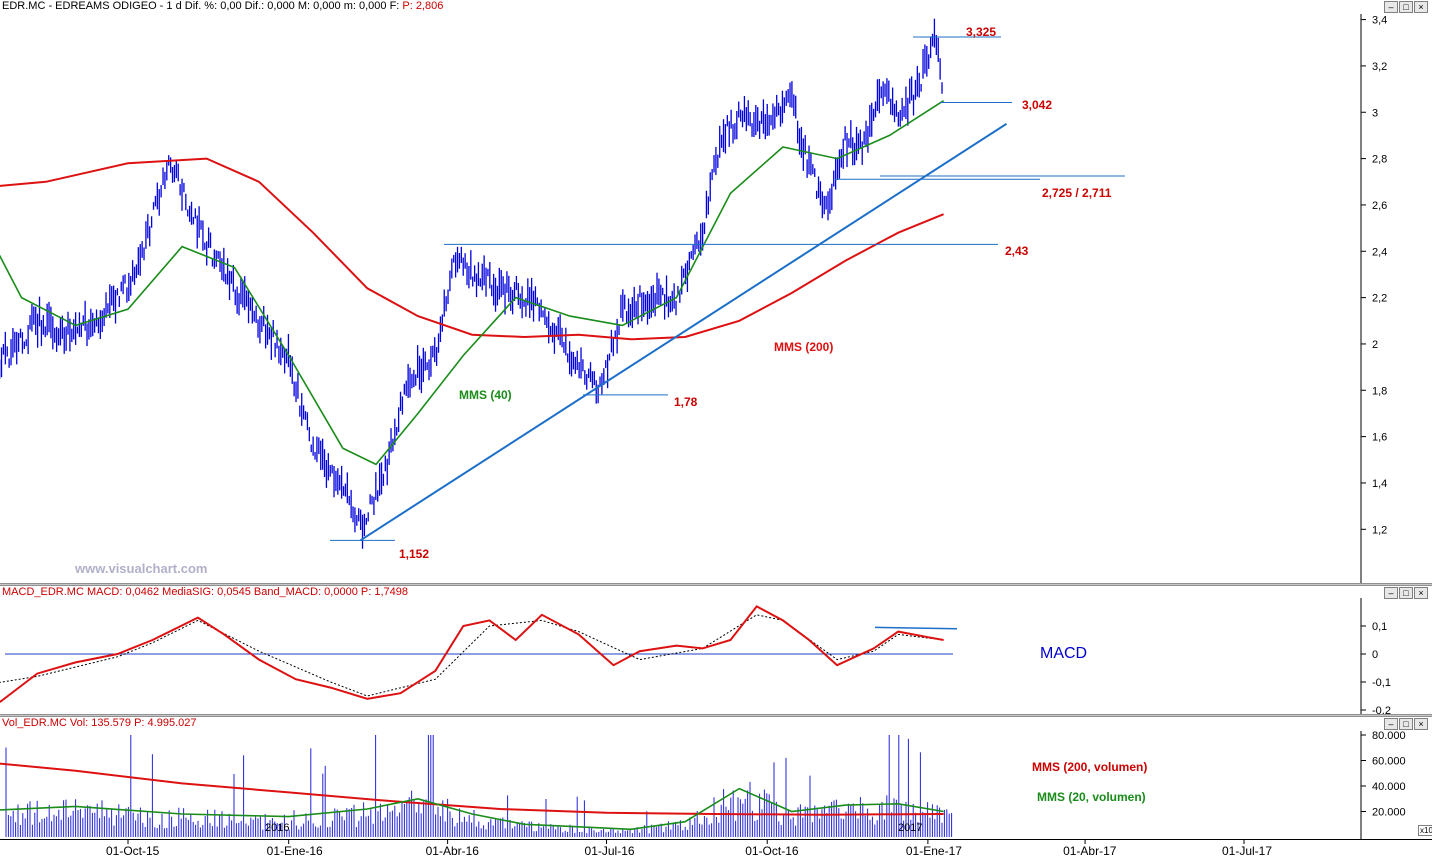 The height and width of the screenshot is (858, 1432). I want to click on watermark: www.visualchart.com, so click(141, 568).